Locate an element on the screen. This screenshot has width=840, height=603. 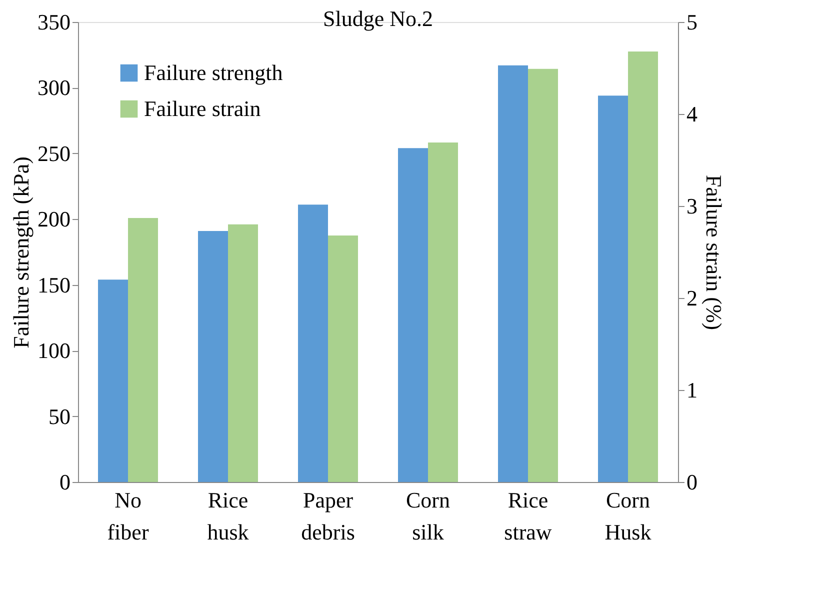
y-tick-label: 50 is located at coordinates (59, 416).